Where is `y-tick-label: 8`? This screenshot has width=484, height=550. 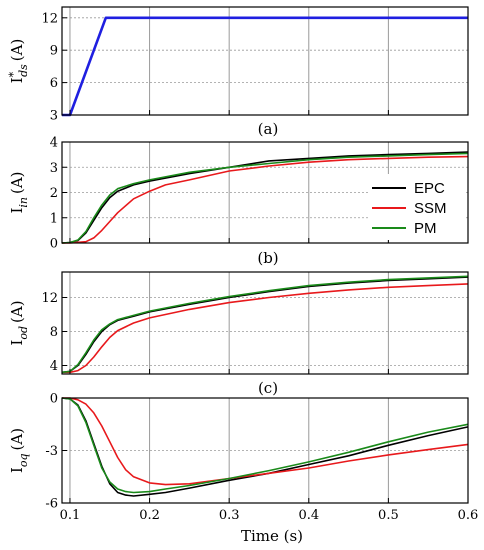
y-tick-label: 8 is located at coordinates (54, 332).